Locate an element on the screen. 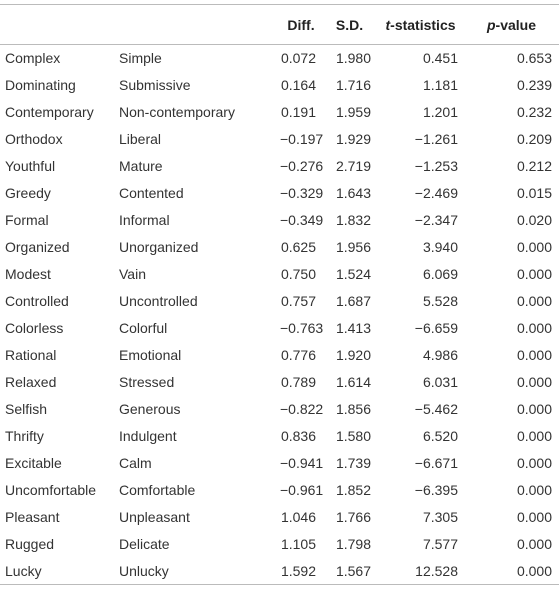 This screenshot has height=599, width=559. value-cell: −6.395 is located at coordinates (436, 490).